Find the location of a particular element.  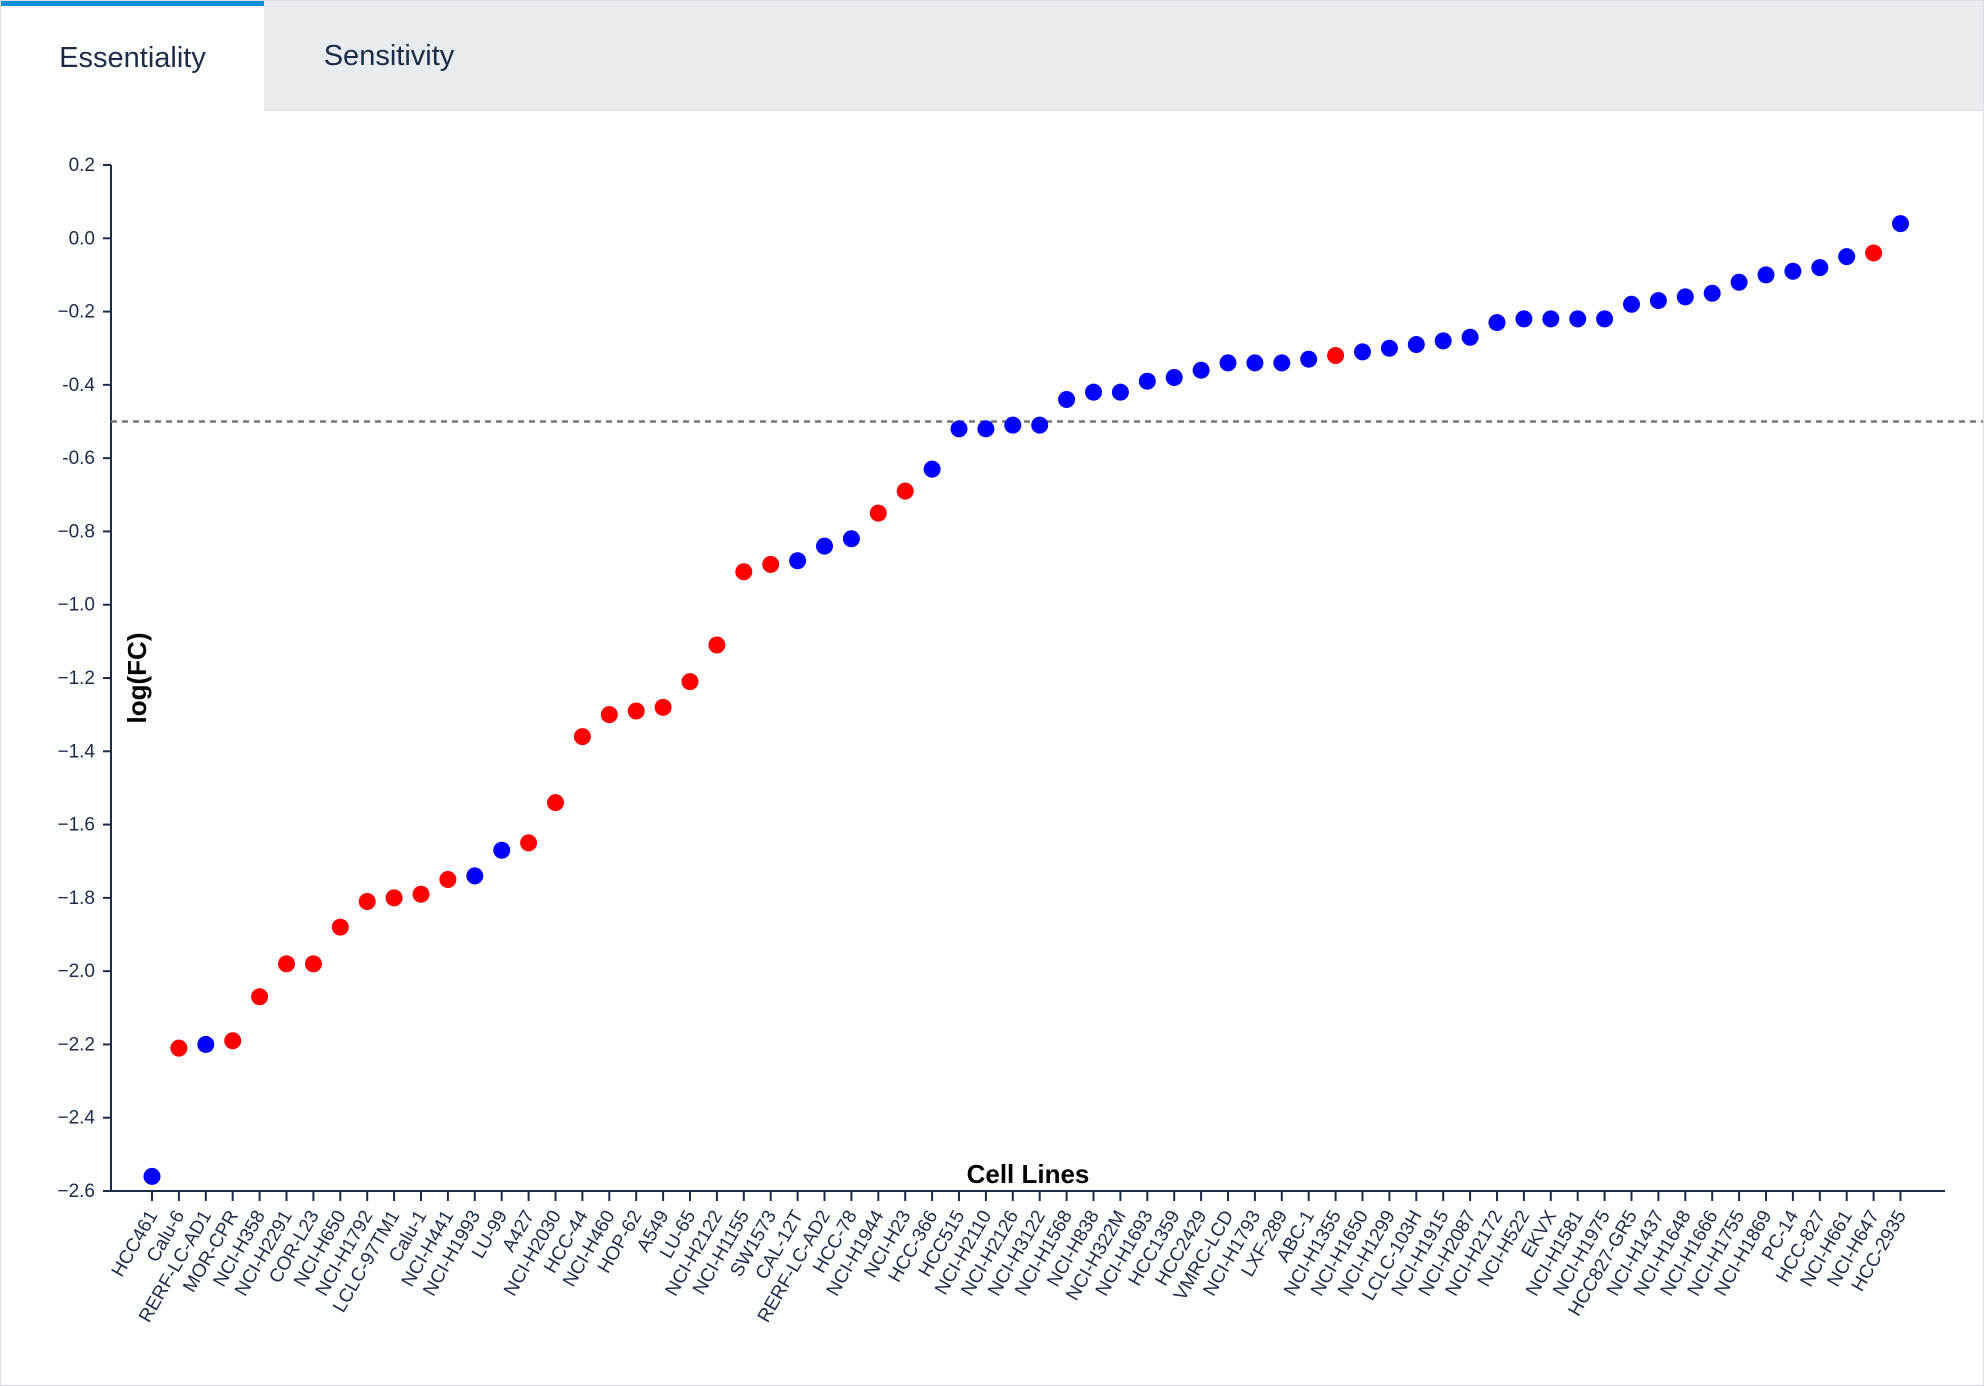

y-tick-label: −1.4 is located at coordinates (76, 751).